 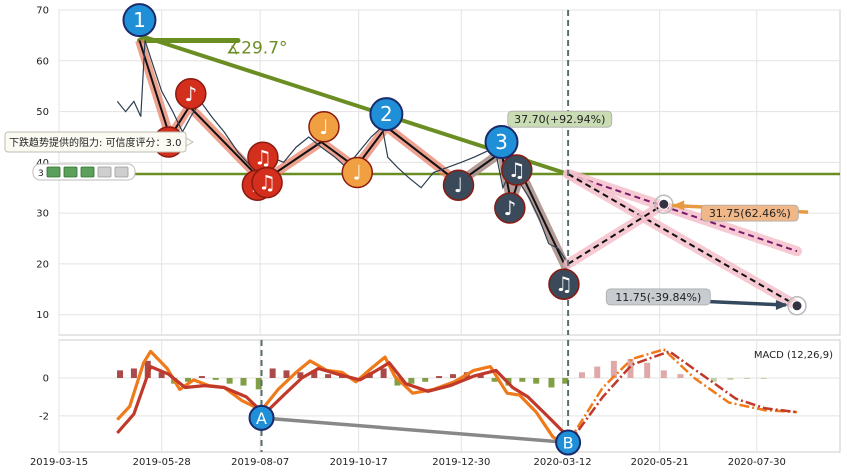 I want to click on x-tick-label: 2019-08-07, so click(x=260, y=462).